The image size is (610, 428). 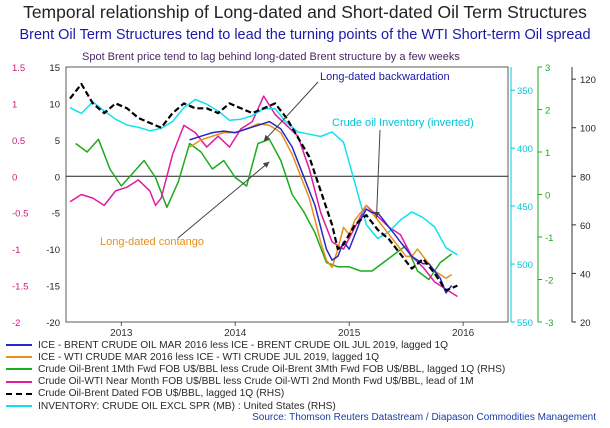 I want to click on left-axis-tick-label: -0.5, so click(x=20, y=214).